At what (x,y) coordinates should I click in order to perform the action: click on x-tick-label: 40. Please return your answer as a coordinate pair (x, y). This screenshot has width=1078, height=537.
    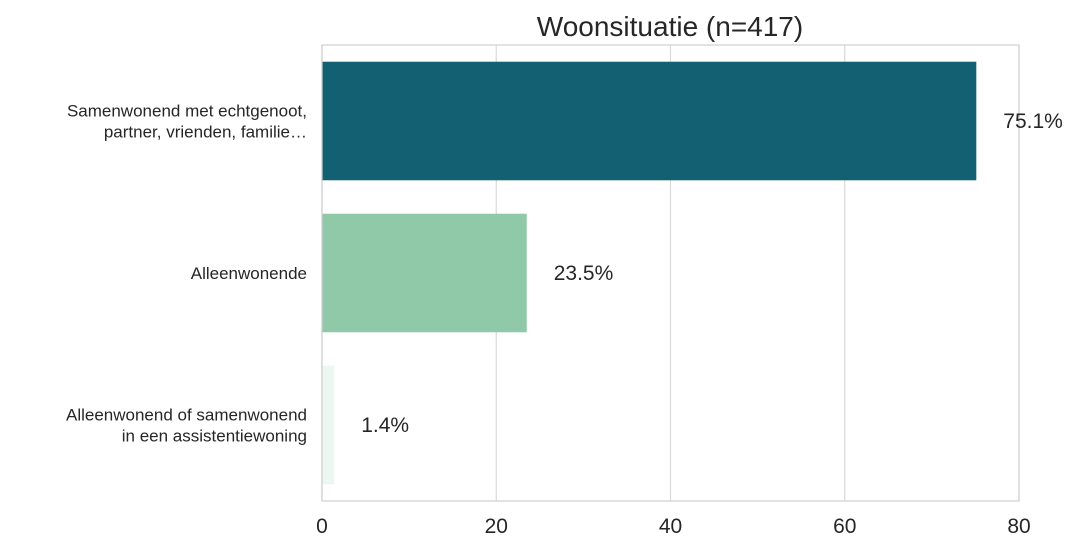
    Looking at the image, I should click on (670, 526).